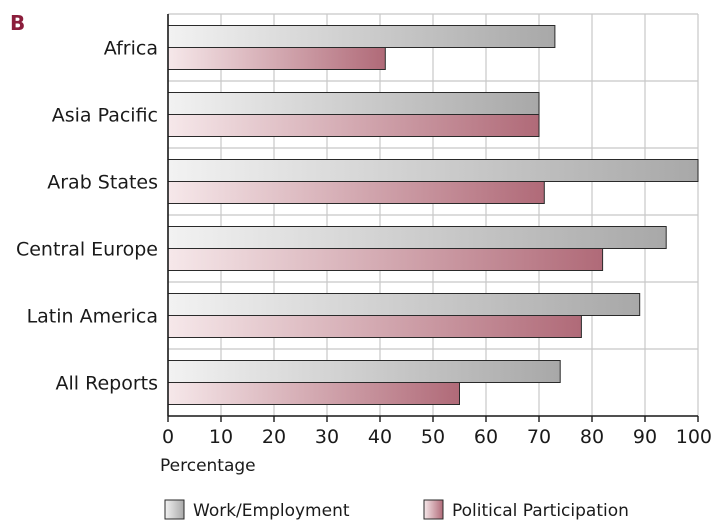 The width and height of the screenshot is (721, 522). What do you see at coordinates (102, 183) in the screenshot?
I see `category-label: Arab States` at bounding box center [102, 183].